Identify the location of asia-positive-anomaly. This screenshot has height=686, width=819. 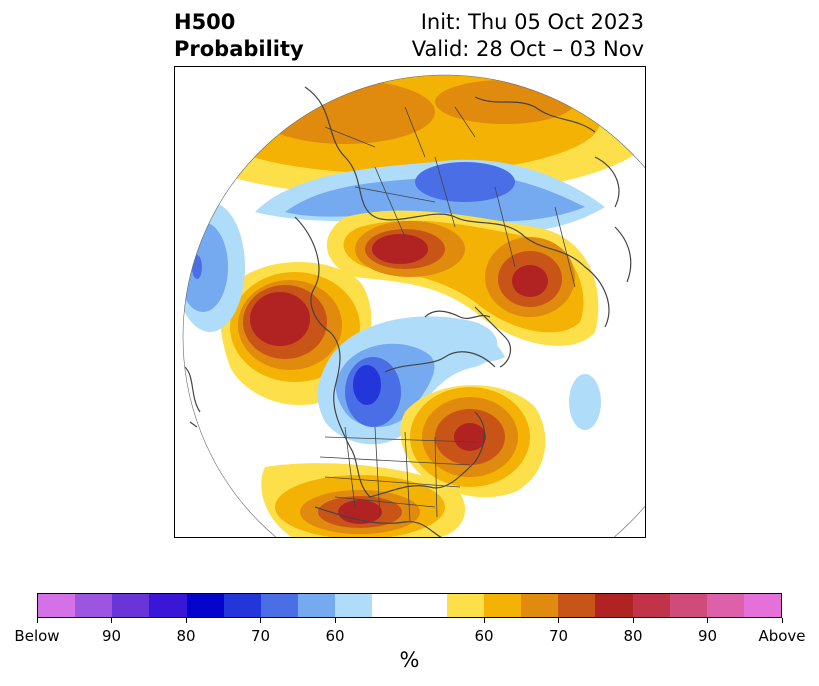
(462, 278).